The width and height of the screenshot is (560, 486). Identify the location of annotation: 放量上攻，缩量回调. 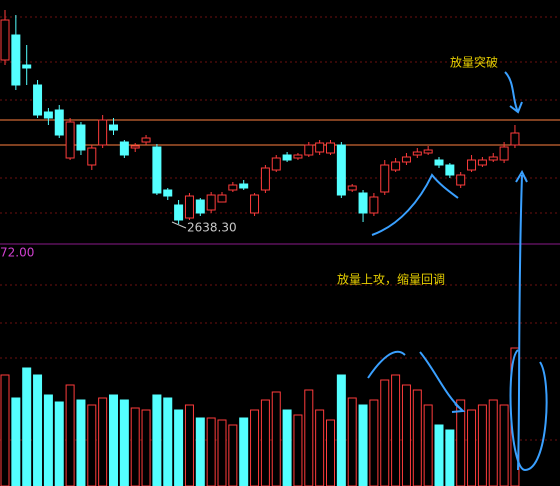
(391, 279).